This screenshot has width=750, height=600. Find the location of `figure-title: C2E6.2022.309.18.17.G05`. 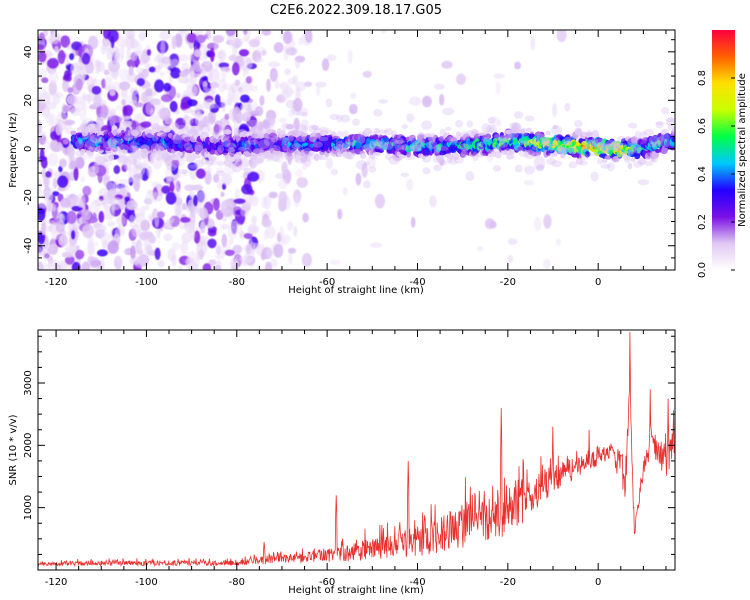

figure-title: C2E6.2022.309.18.17.G05 is located at coordinates (356, 10).